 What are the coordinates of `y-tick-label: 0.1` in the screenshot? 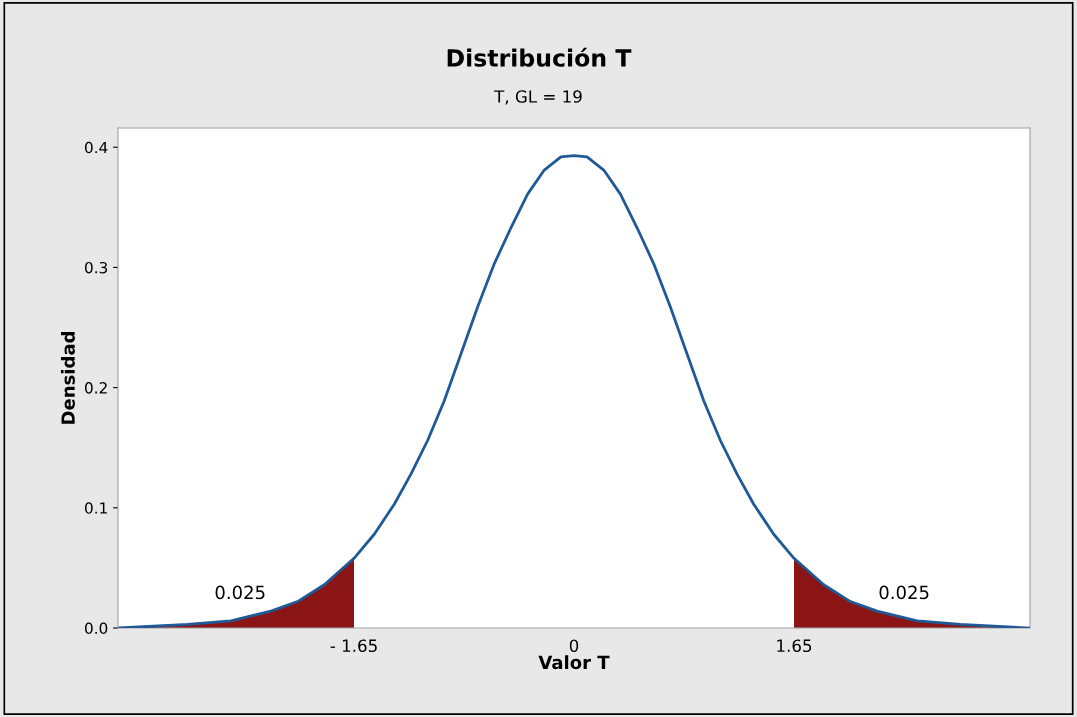 It's located at (95, 508).